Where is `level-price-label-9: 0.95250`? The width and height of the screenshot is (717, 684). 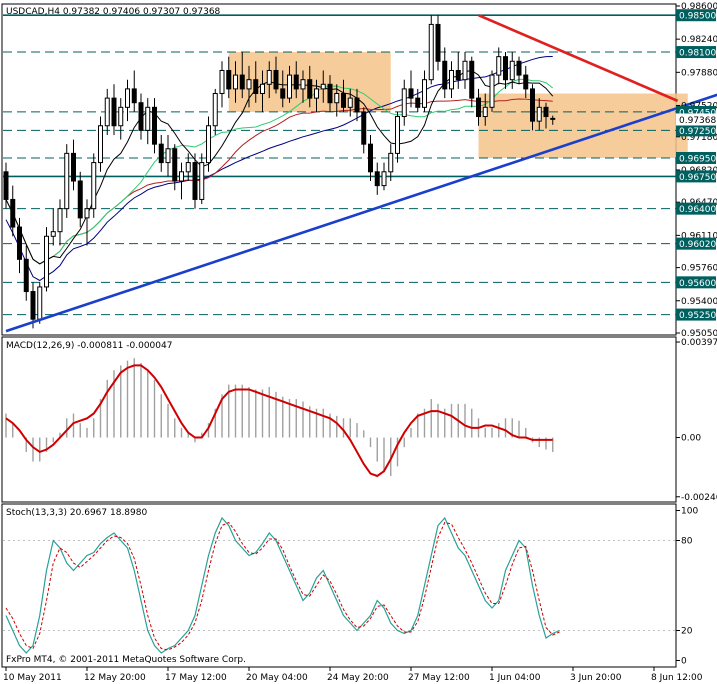 level-price-label-9: 0.95250 is located at coordinates (697, 316).